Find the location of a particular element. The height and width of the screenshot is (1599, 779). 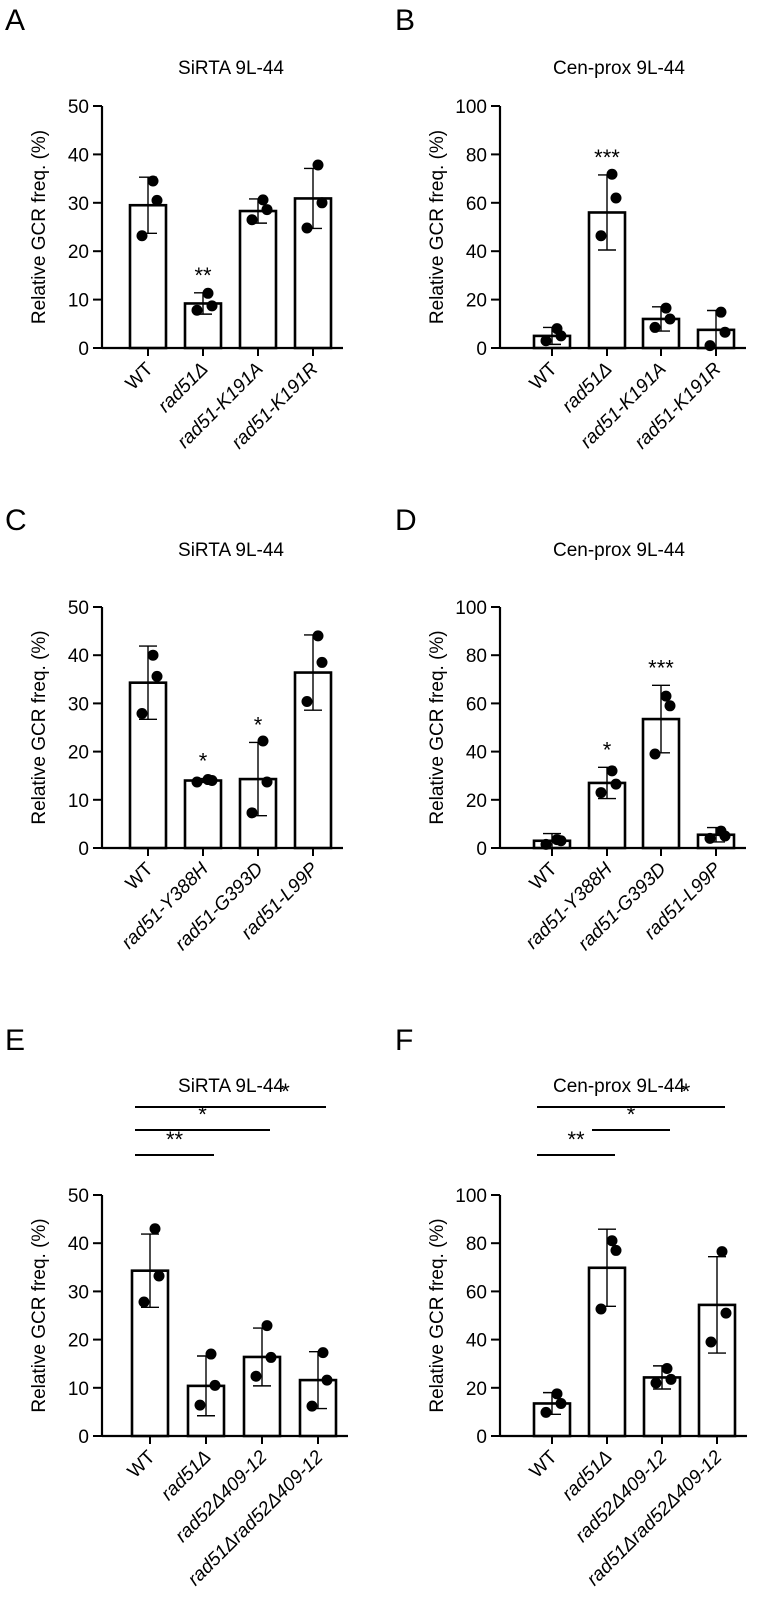

y-tick-label: 10 is located at coordinates (78, 801).